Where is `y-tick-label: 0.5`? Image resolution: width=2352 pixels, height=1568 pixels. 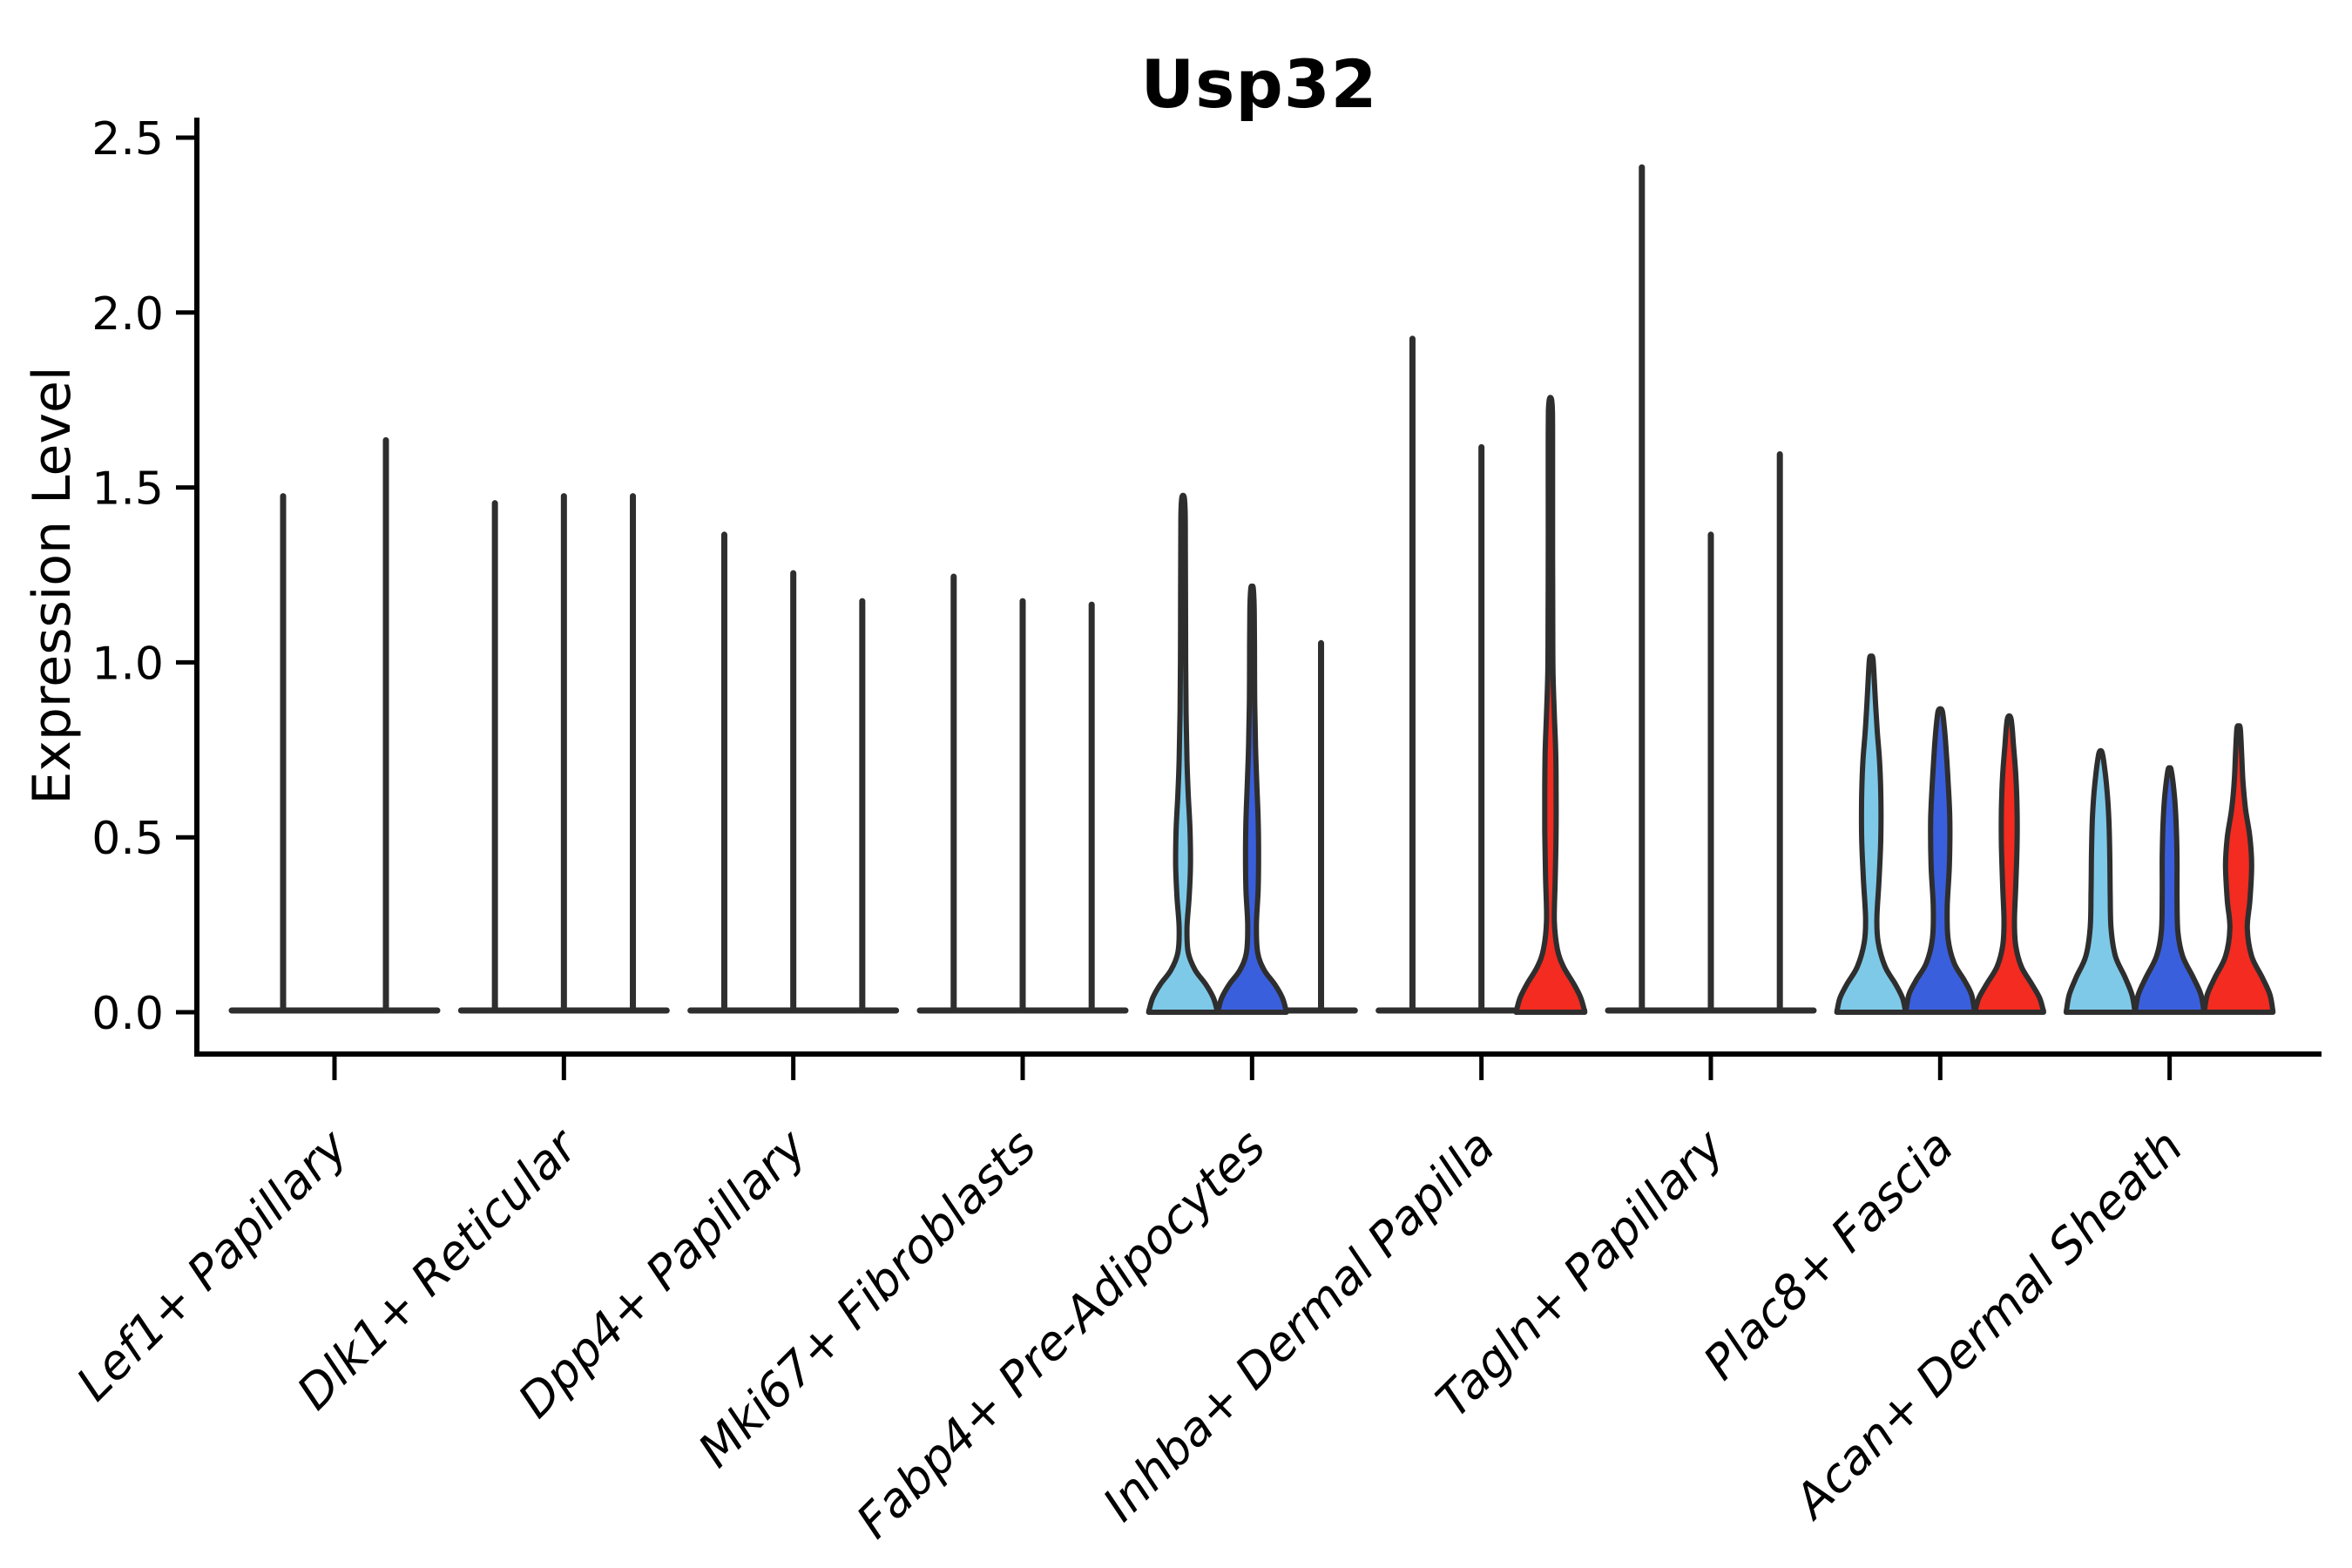
y-tick-label: 0.5 is located at coordinates (127, 839).